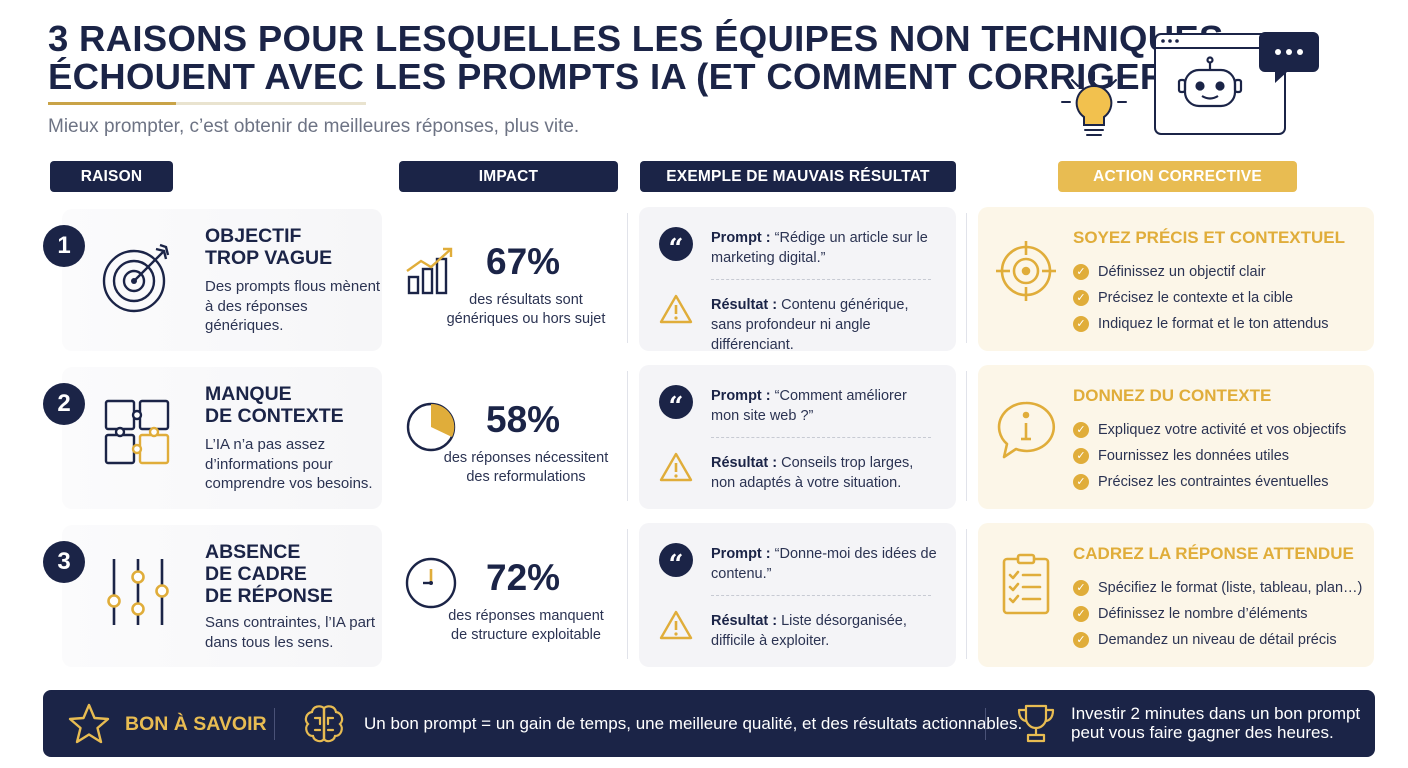 The height and width of the screenshot is (768, 1408). I want to click on tip-label: BON À SAVOIR, so click(196, 724).